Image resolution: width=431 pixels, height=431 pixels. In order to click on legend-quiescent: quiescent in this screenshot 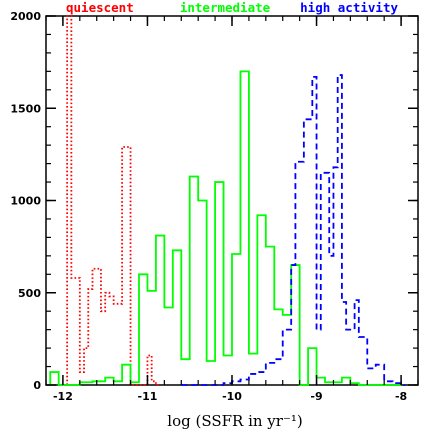, I will do `click(100, 7)`.